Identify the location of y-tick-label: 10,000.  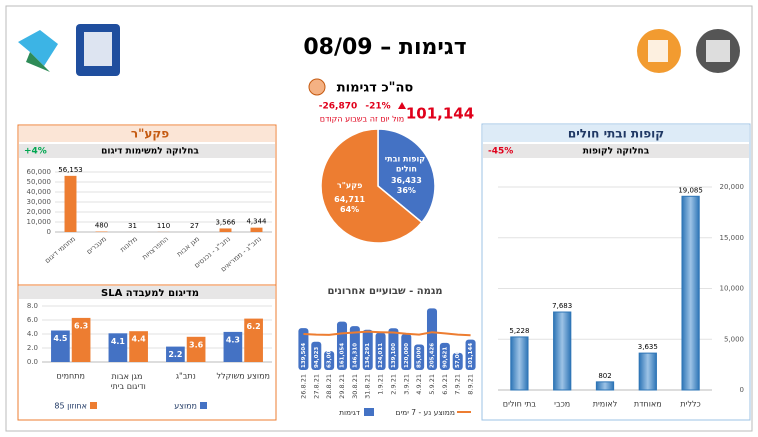
(732, 289).